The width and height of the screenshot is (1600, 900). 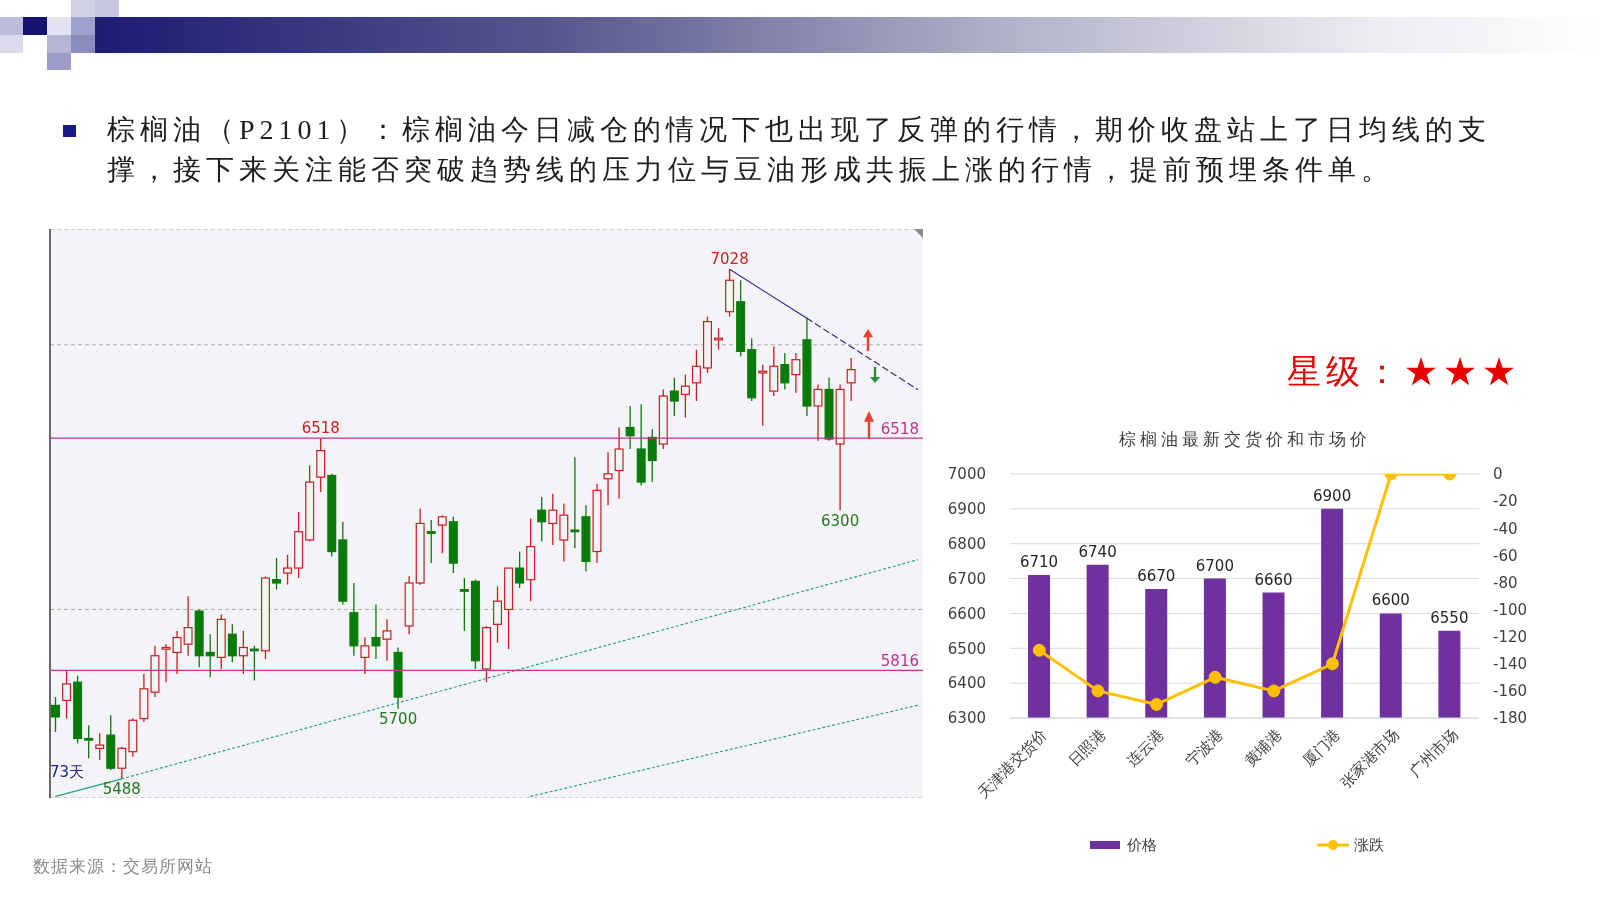 I want to click on annotation: 5488, so click(x=121, y=789).